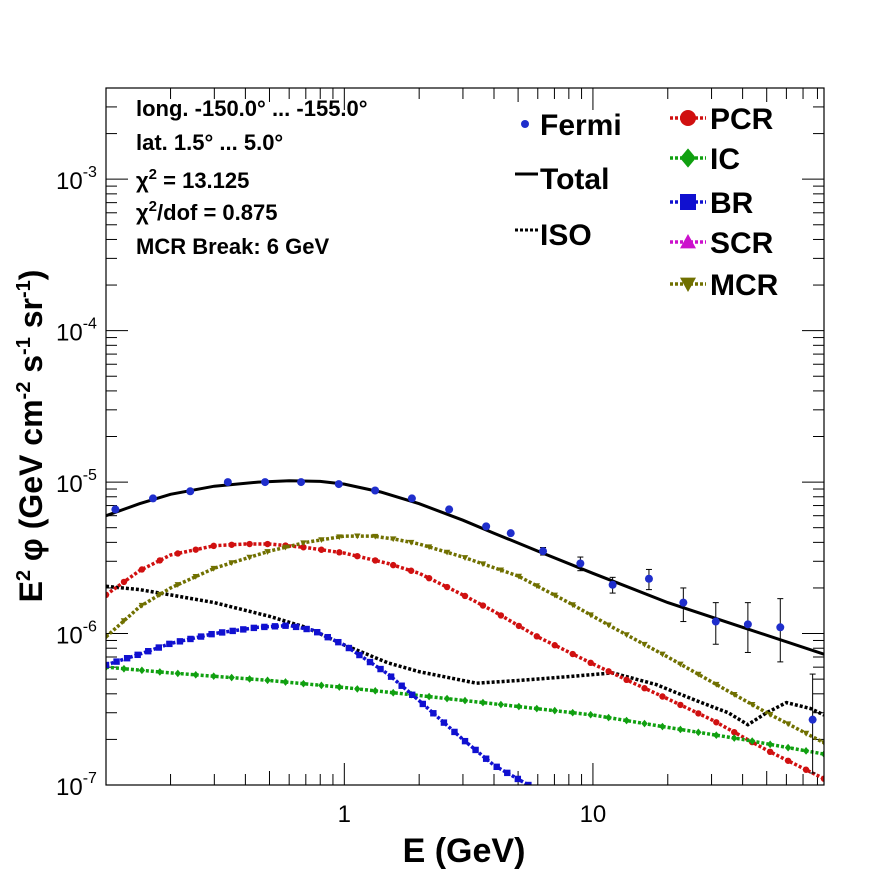  I want to click on legend-marker-ic, so click(688, 158).